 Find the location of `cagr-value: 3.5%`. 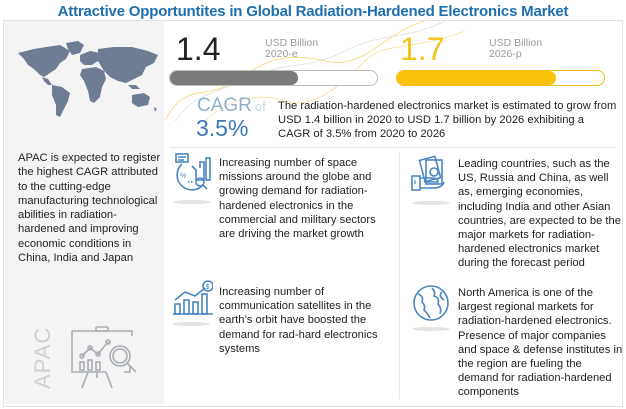

cagr-value: 3.5% is located at coordinates (222, 128).